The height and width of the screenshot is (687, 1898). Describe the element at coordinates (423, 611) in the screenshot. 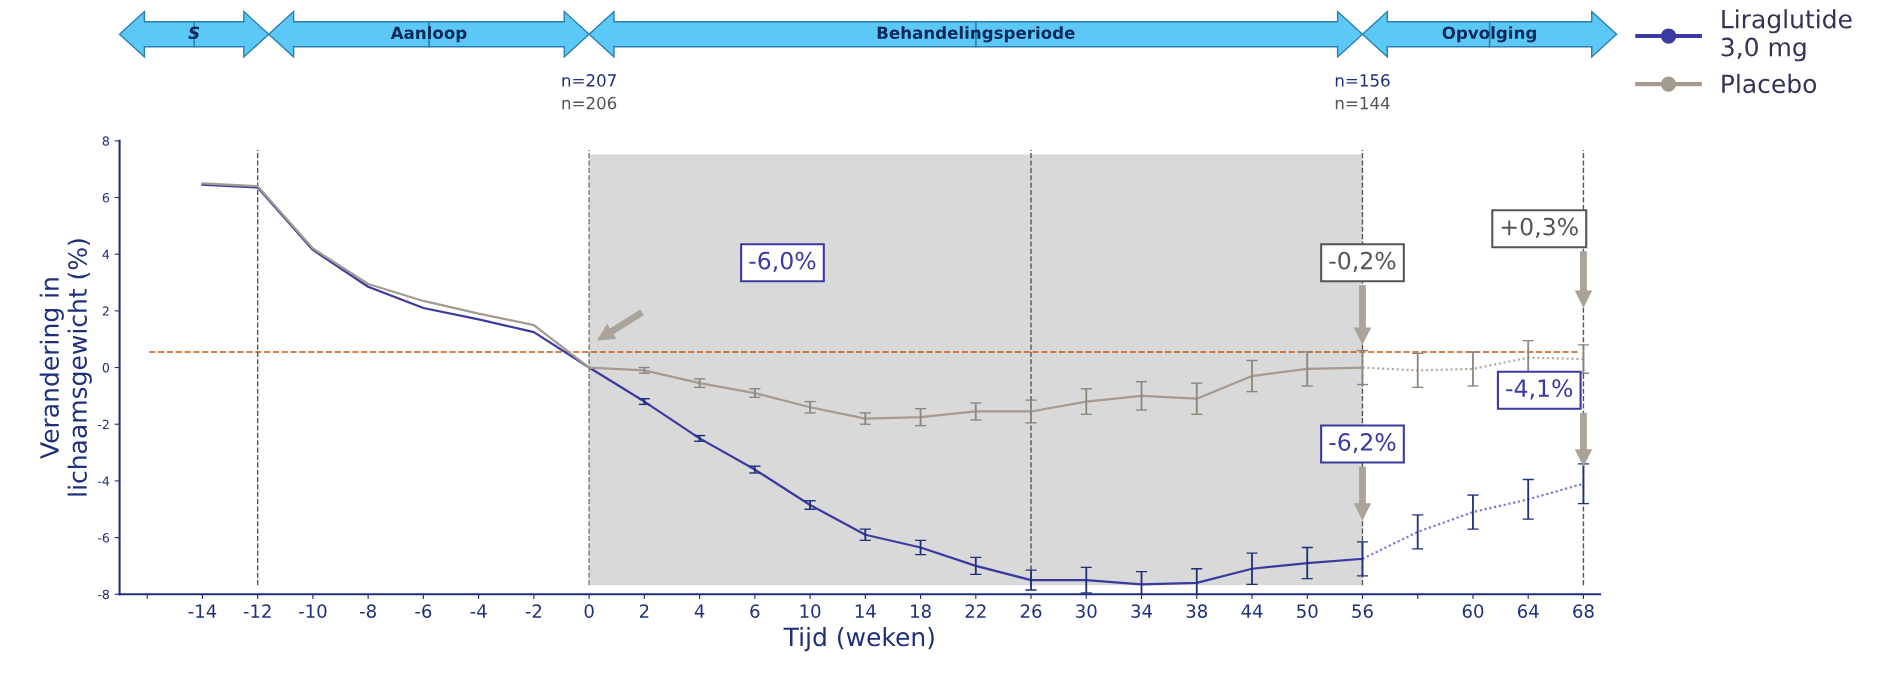

I see `x-tick-label: -6` at that location.